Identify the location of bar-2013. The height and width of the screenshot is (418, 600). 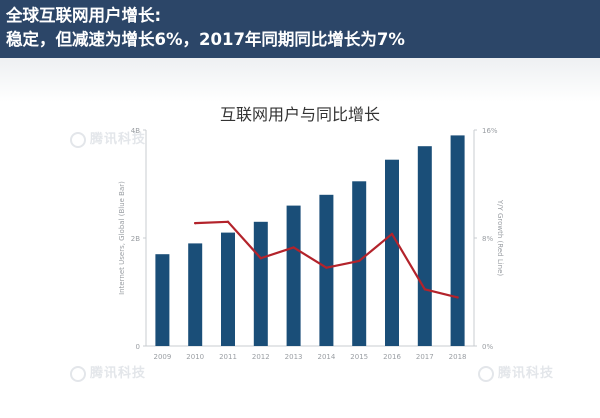
(293, 275).